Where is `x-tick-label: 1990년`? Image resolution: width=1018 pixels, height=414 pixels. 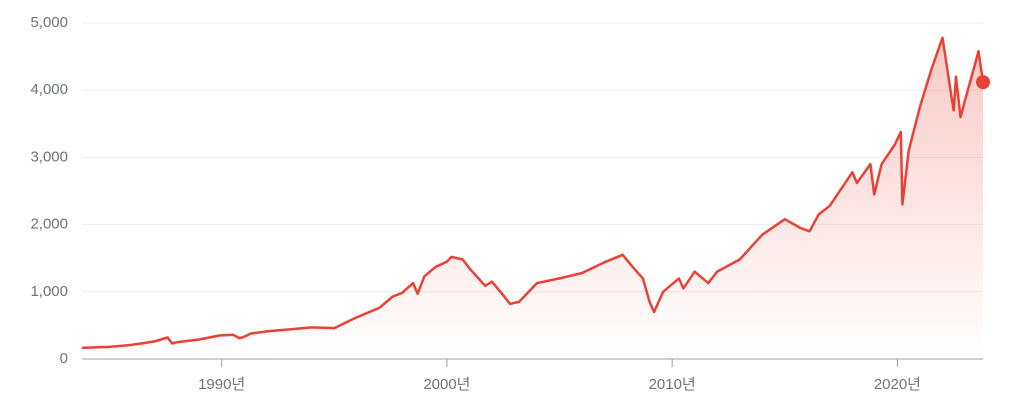
x-tick-label: 1990년 is located at coordinates (221, 384).